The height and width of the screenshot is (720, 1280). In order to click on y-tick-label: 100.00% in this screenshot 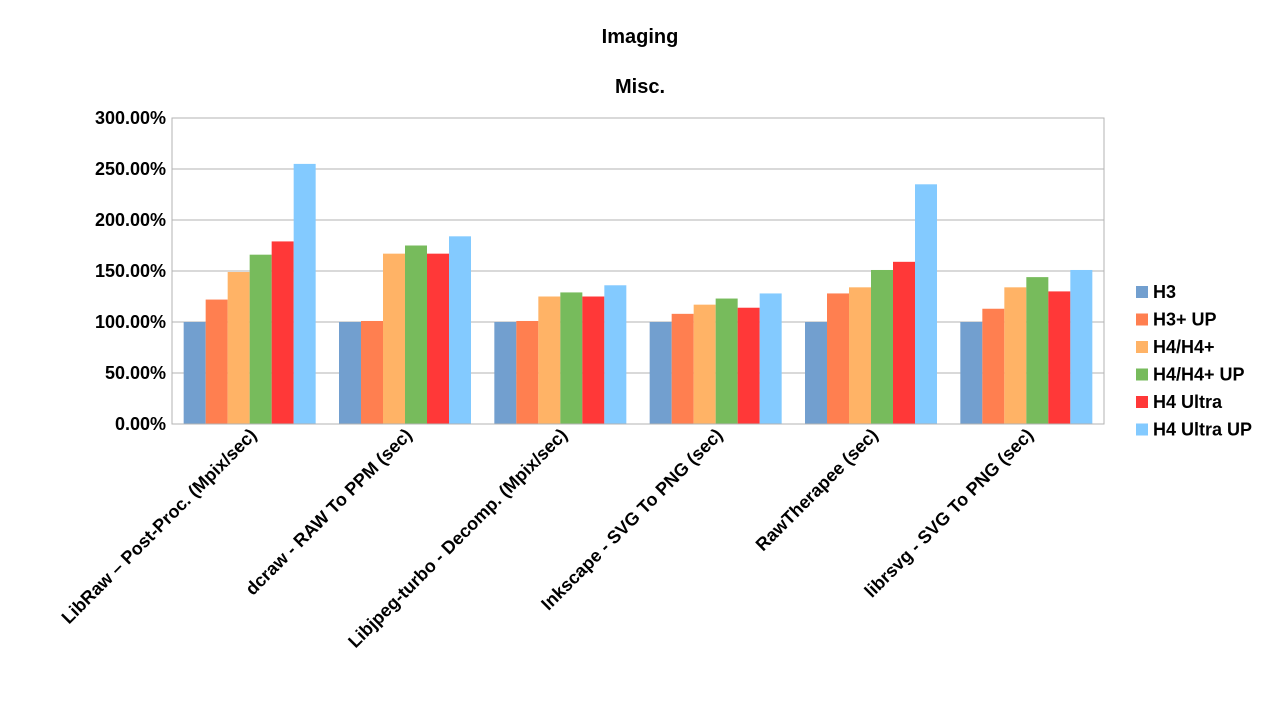, I will do `click(130, 322)`.